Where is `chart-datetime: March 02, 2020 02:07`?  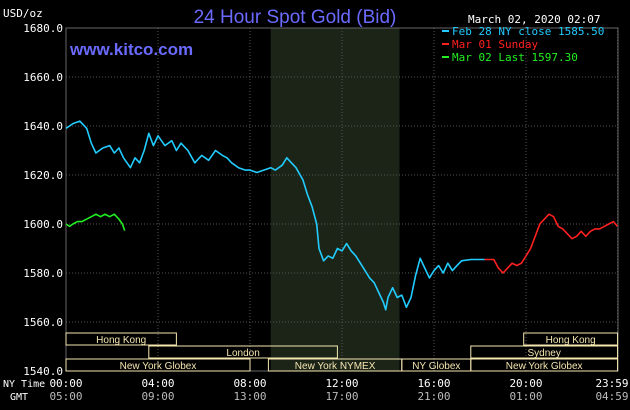
chart-datetime: March 02, 2020 02:07 is located at coordinates (534, 19).